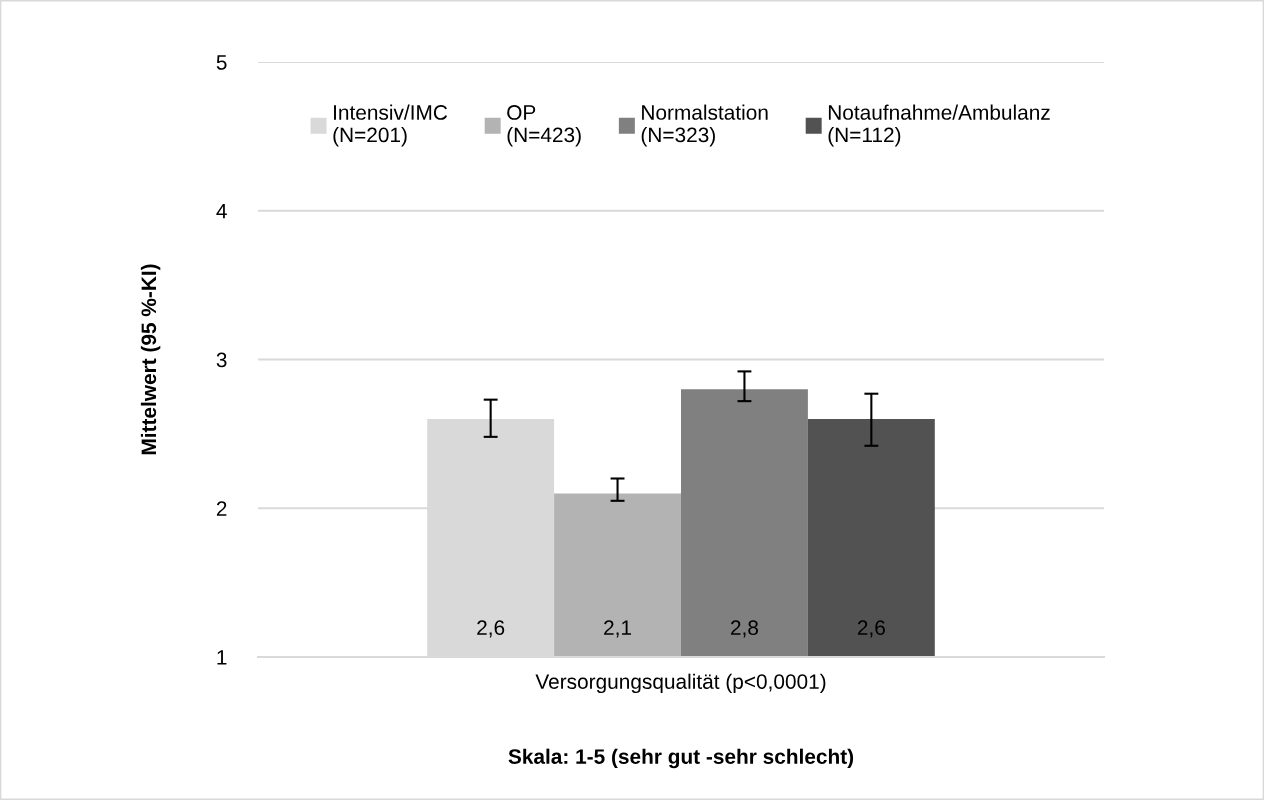 Image resolution: width=1264 pixels, height=800 pixels. What do you see at coordinates (544, 126) in the screenshot?
I see `legend-label: OP (N=423)` at bounding box center [544, 126].